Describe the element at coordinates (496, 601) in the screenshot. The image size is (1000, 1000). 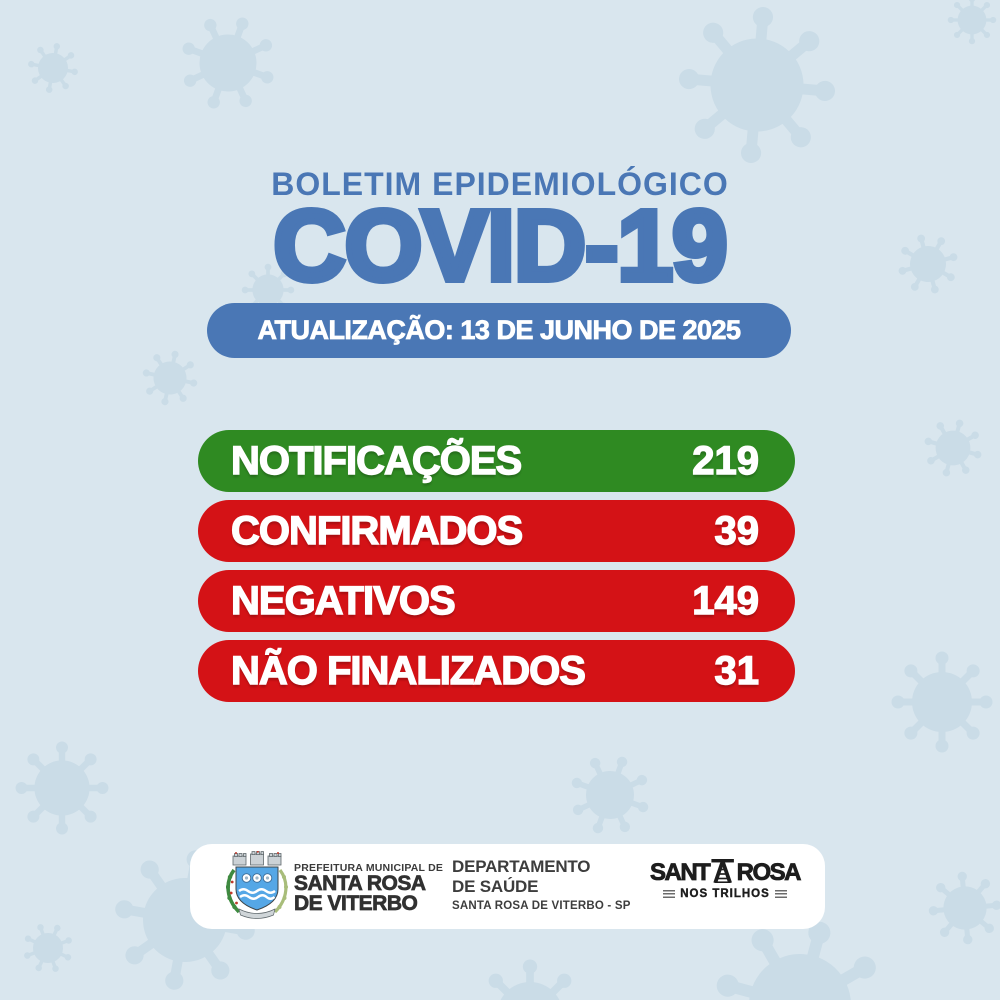
I see `stat-pill-negativos: NEGATIVOS 149` at that location.